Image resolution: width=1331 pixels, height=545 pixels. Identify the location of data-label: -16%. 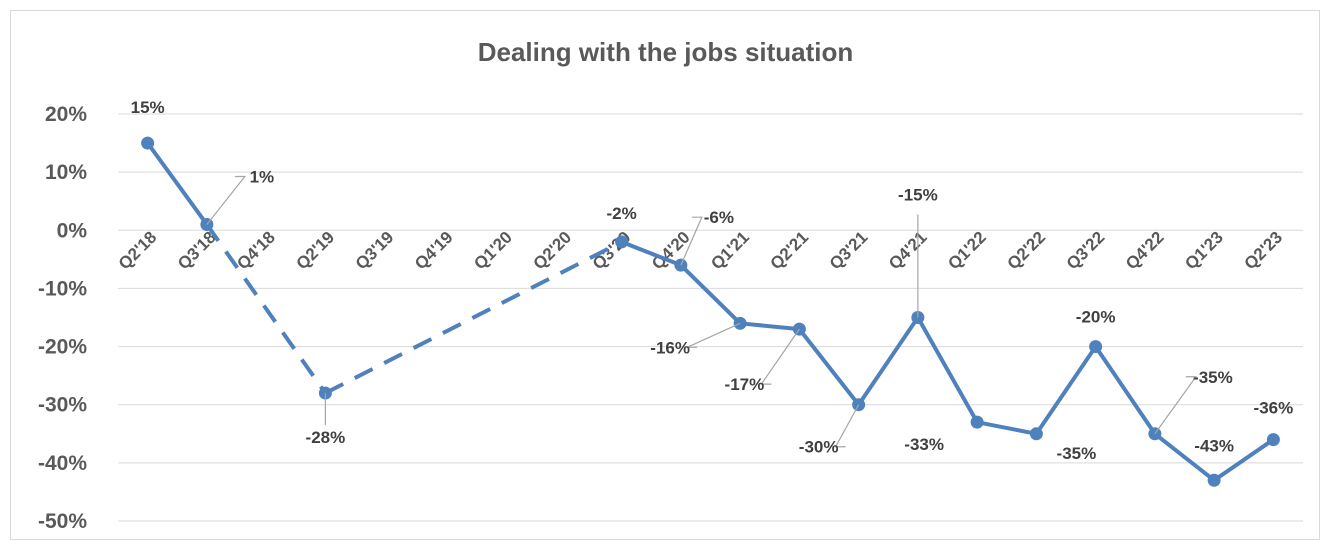
(670, 347).